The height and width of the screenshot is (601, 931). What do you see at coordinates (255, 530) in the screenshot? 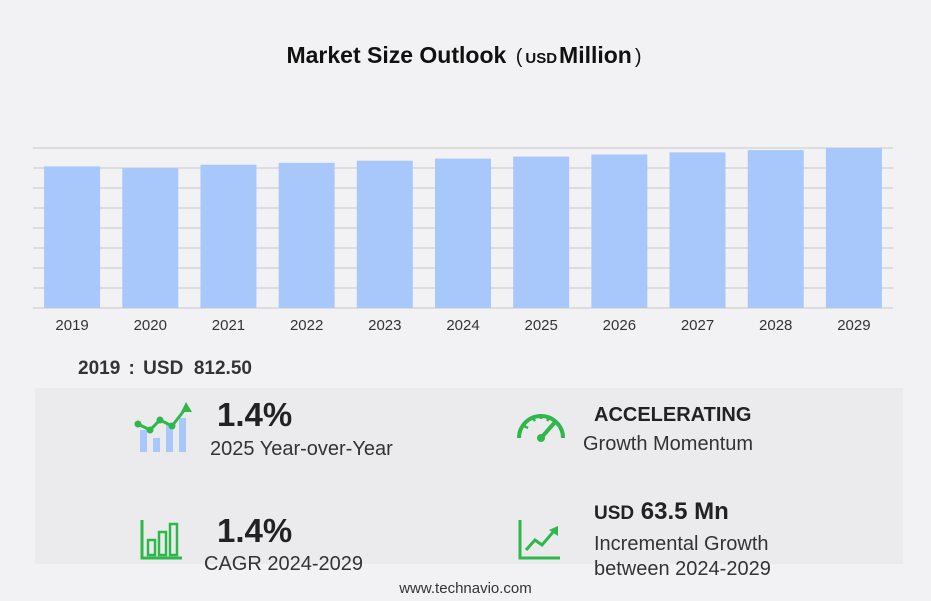
I see `cagr-value: 1.4%` at bounding box center [255, 530].